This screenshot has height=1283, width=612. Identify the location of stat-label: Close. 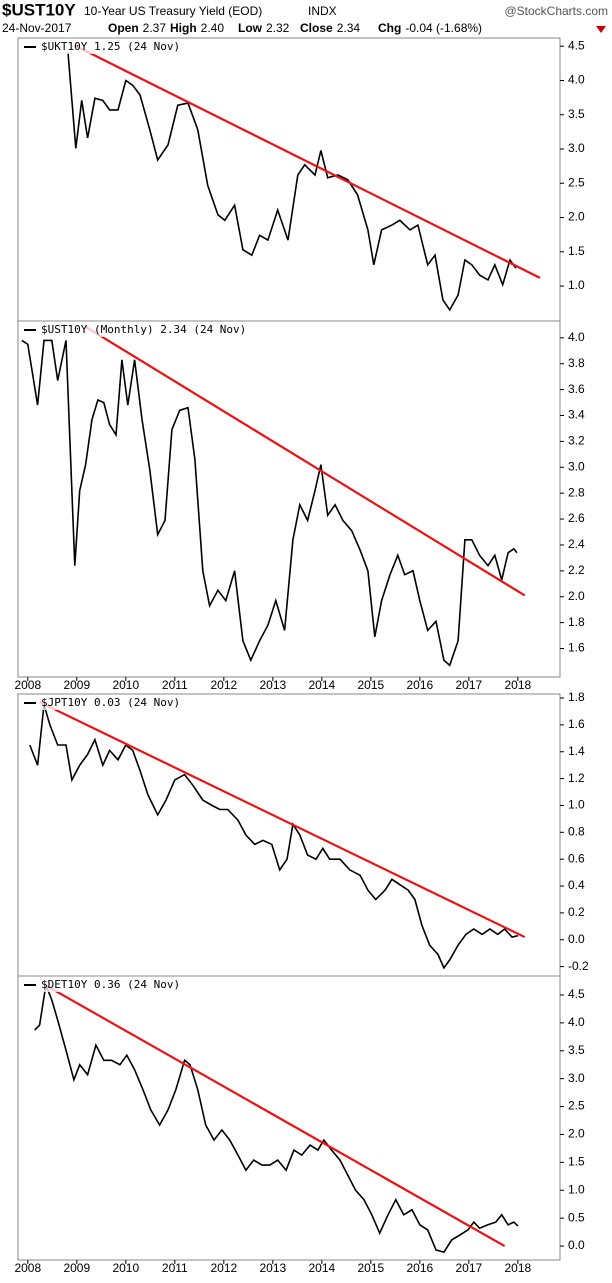
(316, 28).